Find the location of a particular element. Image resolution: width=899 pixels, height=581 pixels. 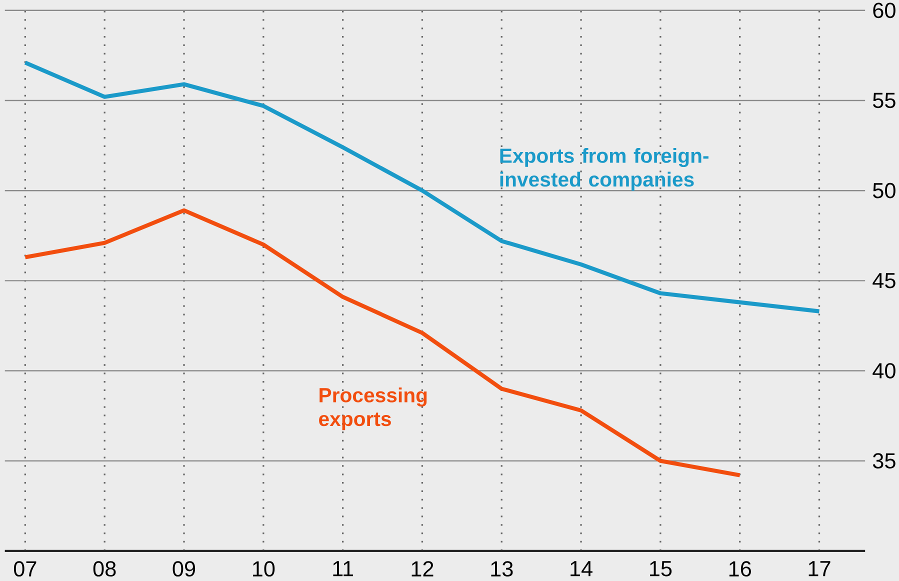

y-tick-label: 50 is located at coordinates (884, 190).